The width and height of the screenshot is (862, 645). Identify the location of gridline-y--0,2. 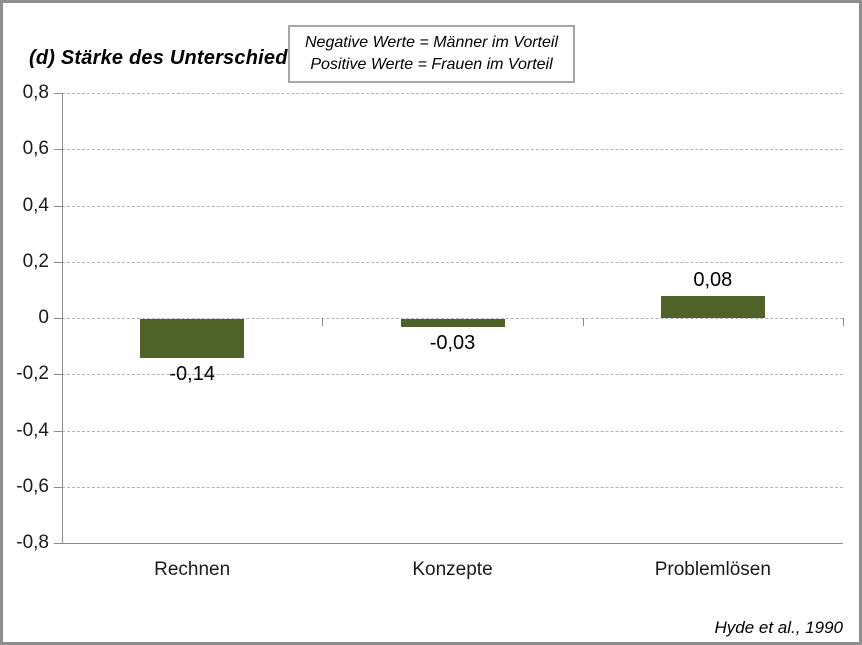
(452, 375).